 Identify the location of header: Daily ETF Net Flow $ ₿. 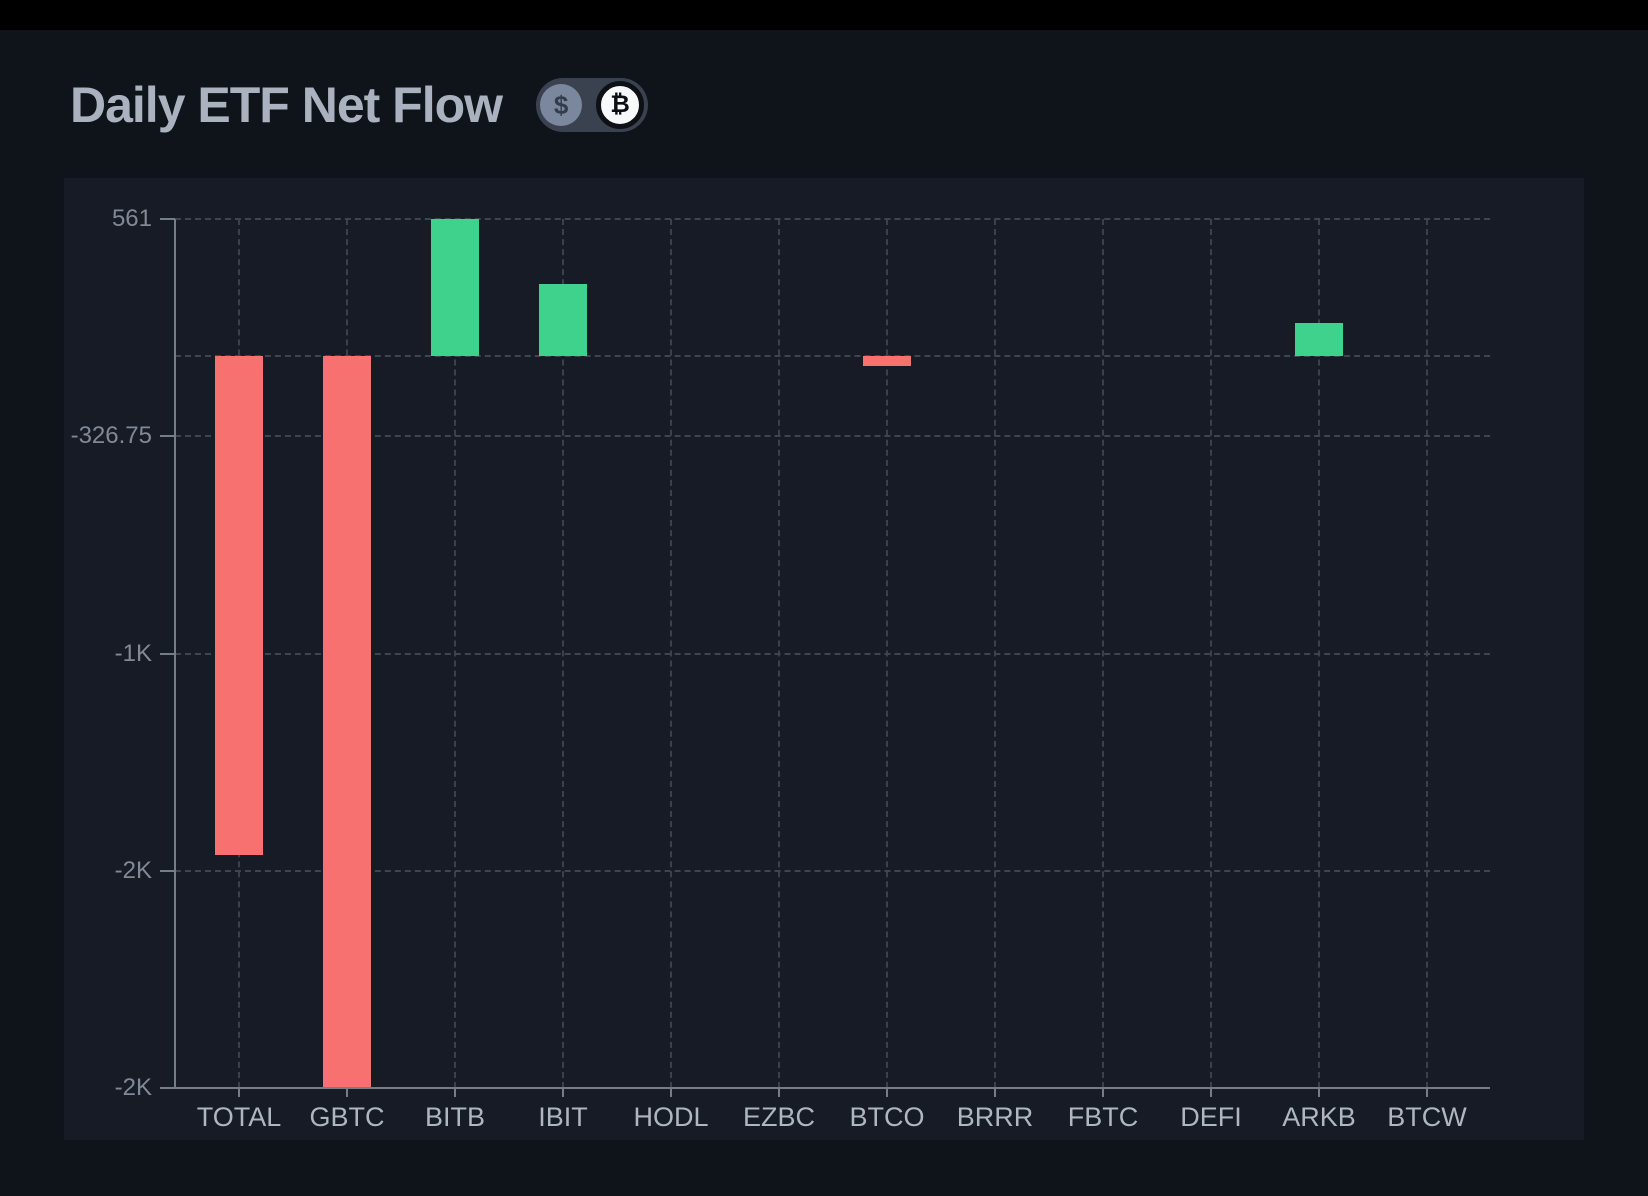
(359, 105).